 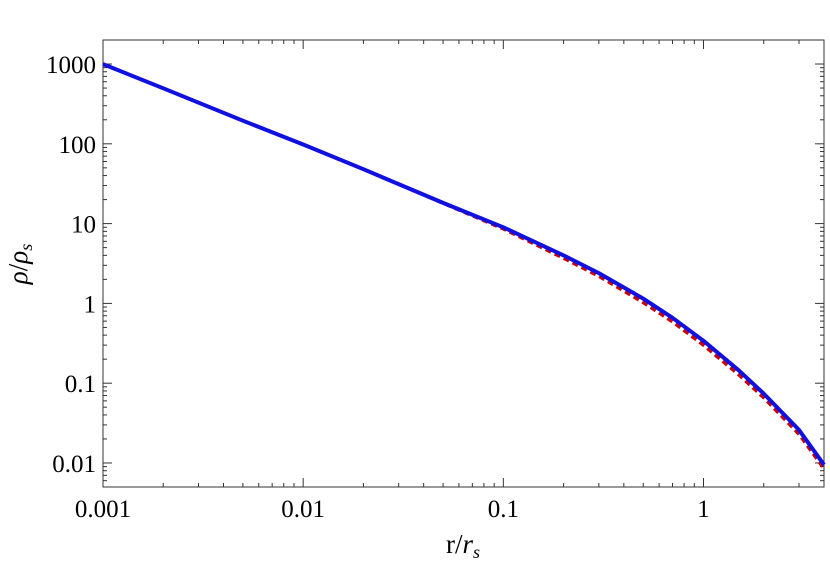 What do you see at coordinates (103, 509) in the screenshot?
I see `x-tick-label: 0.001` at bounding box center [103, 509].